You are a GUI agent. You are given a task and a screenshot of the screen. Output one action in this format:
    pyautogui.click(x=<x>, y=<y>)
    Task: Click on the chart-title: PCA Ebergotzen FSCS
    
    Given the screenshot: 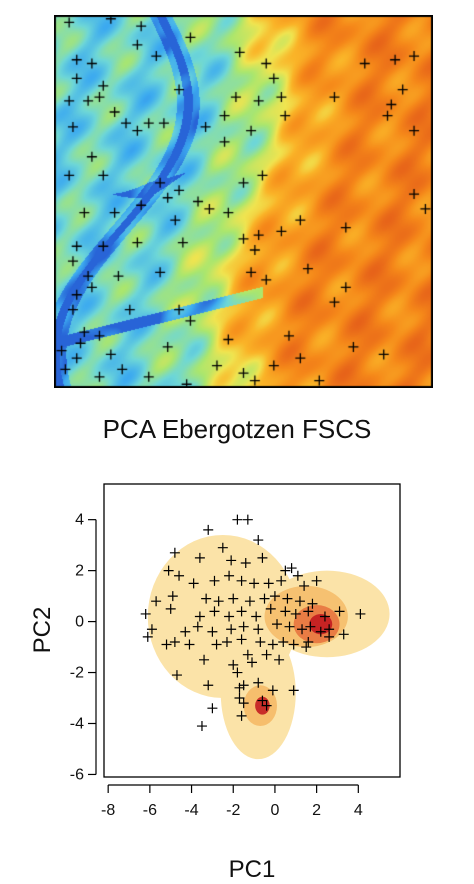 What is the action you would take?
    pyautogui.click(x=237, y=429)
    